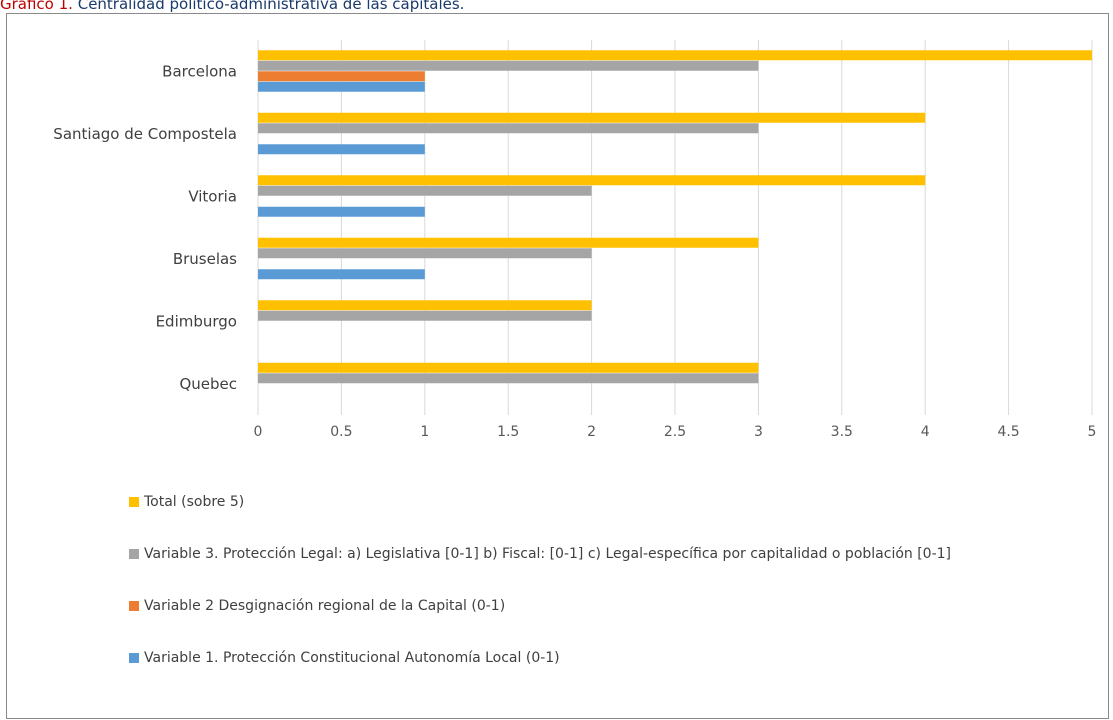  Describe the element at coordinates (194, 502) in the screenshot. I see `legend-label: Total (sobre 5)` at that location.